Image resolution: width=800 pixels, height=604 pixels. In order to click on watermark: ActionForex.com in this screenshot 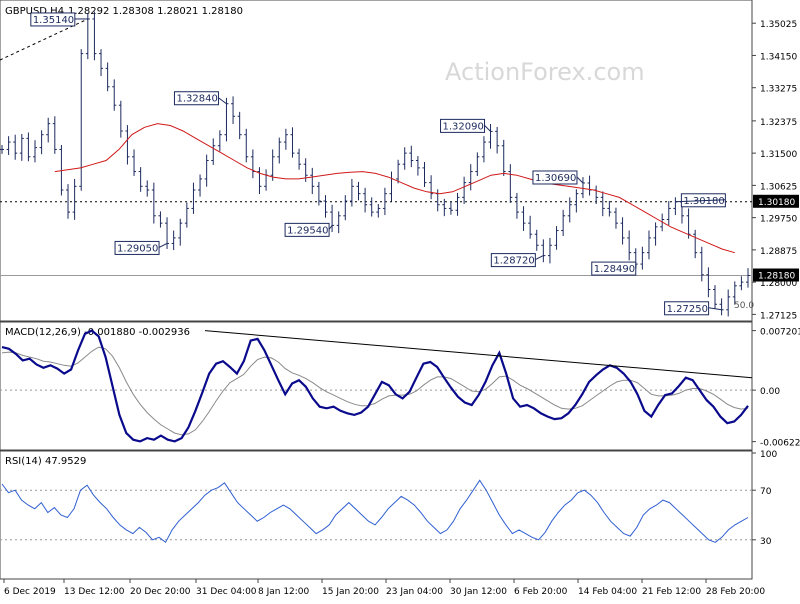, I will do `click(545, 72)`.